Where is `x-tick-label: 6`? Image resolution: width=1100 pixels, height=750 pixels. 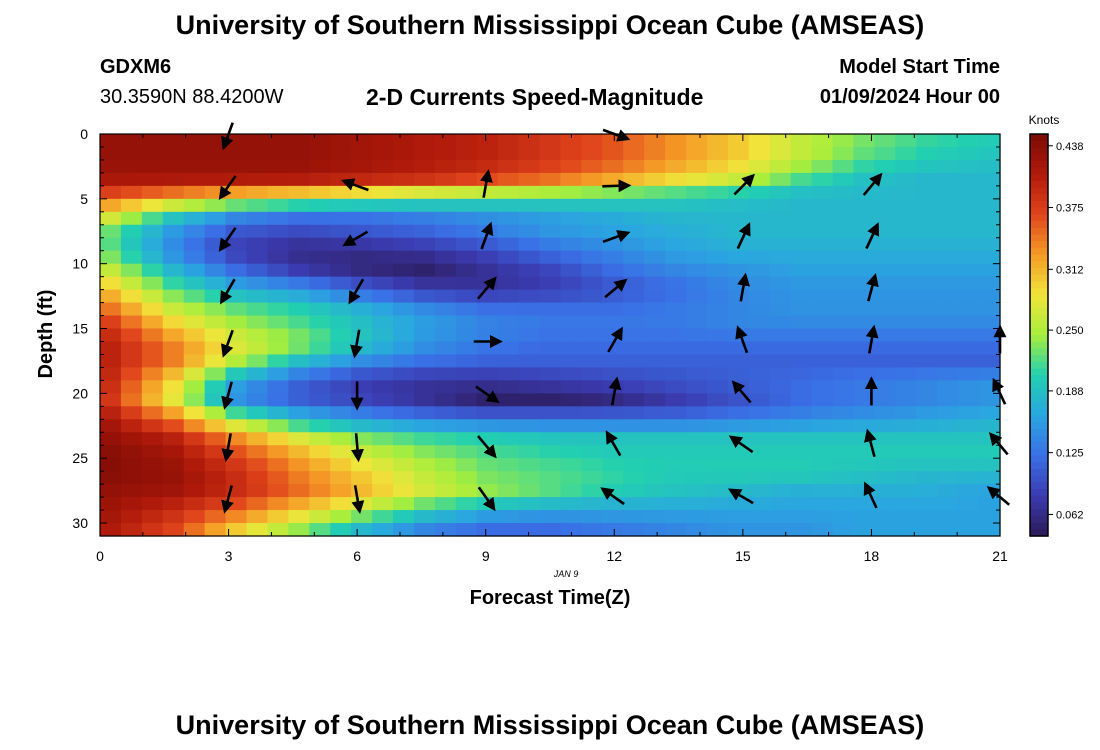 x-tick-label: 6 is located at coordinates (357, 556).